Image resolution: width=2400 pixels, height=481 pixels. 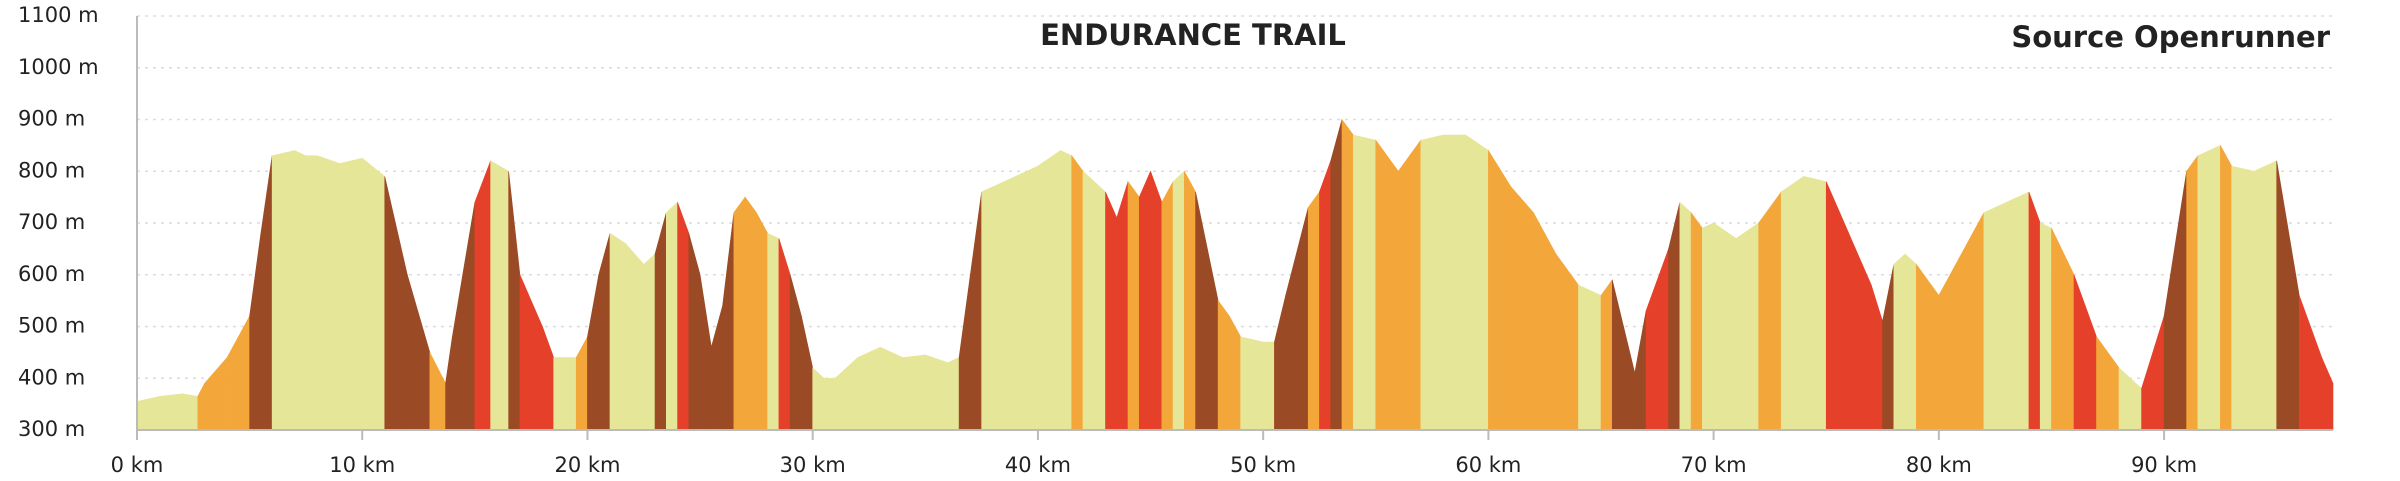 What do you see at coordinates (1038, 465) in the screenshot?
I see `x-tick-label: 40 km` at bounding box center [1038, 465].